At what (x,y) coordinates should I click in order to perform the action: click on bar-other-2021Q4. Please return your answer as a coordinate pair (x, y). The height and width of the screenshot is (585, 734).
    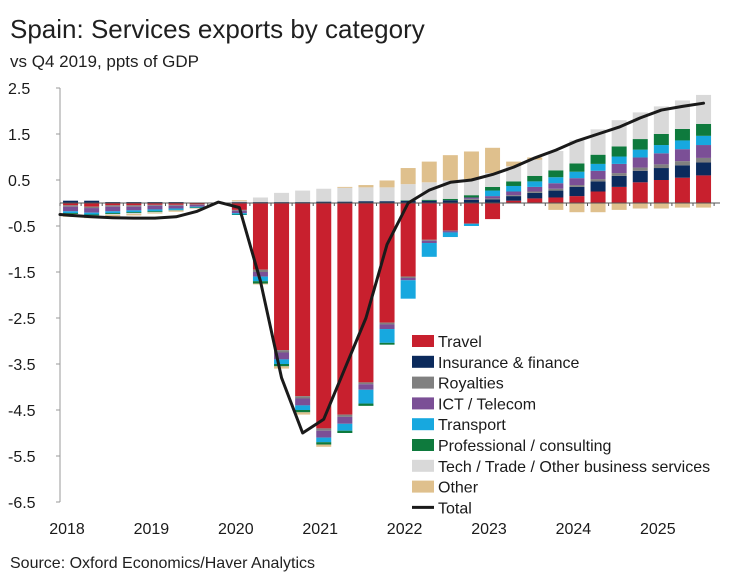
    Looking at the image, I should click on (387, 184).